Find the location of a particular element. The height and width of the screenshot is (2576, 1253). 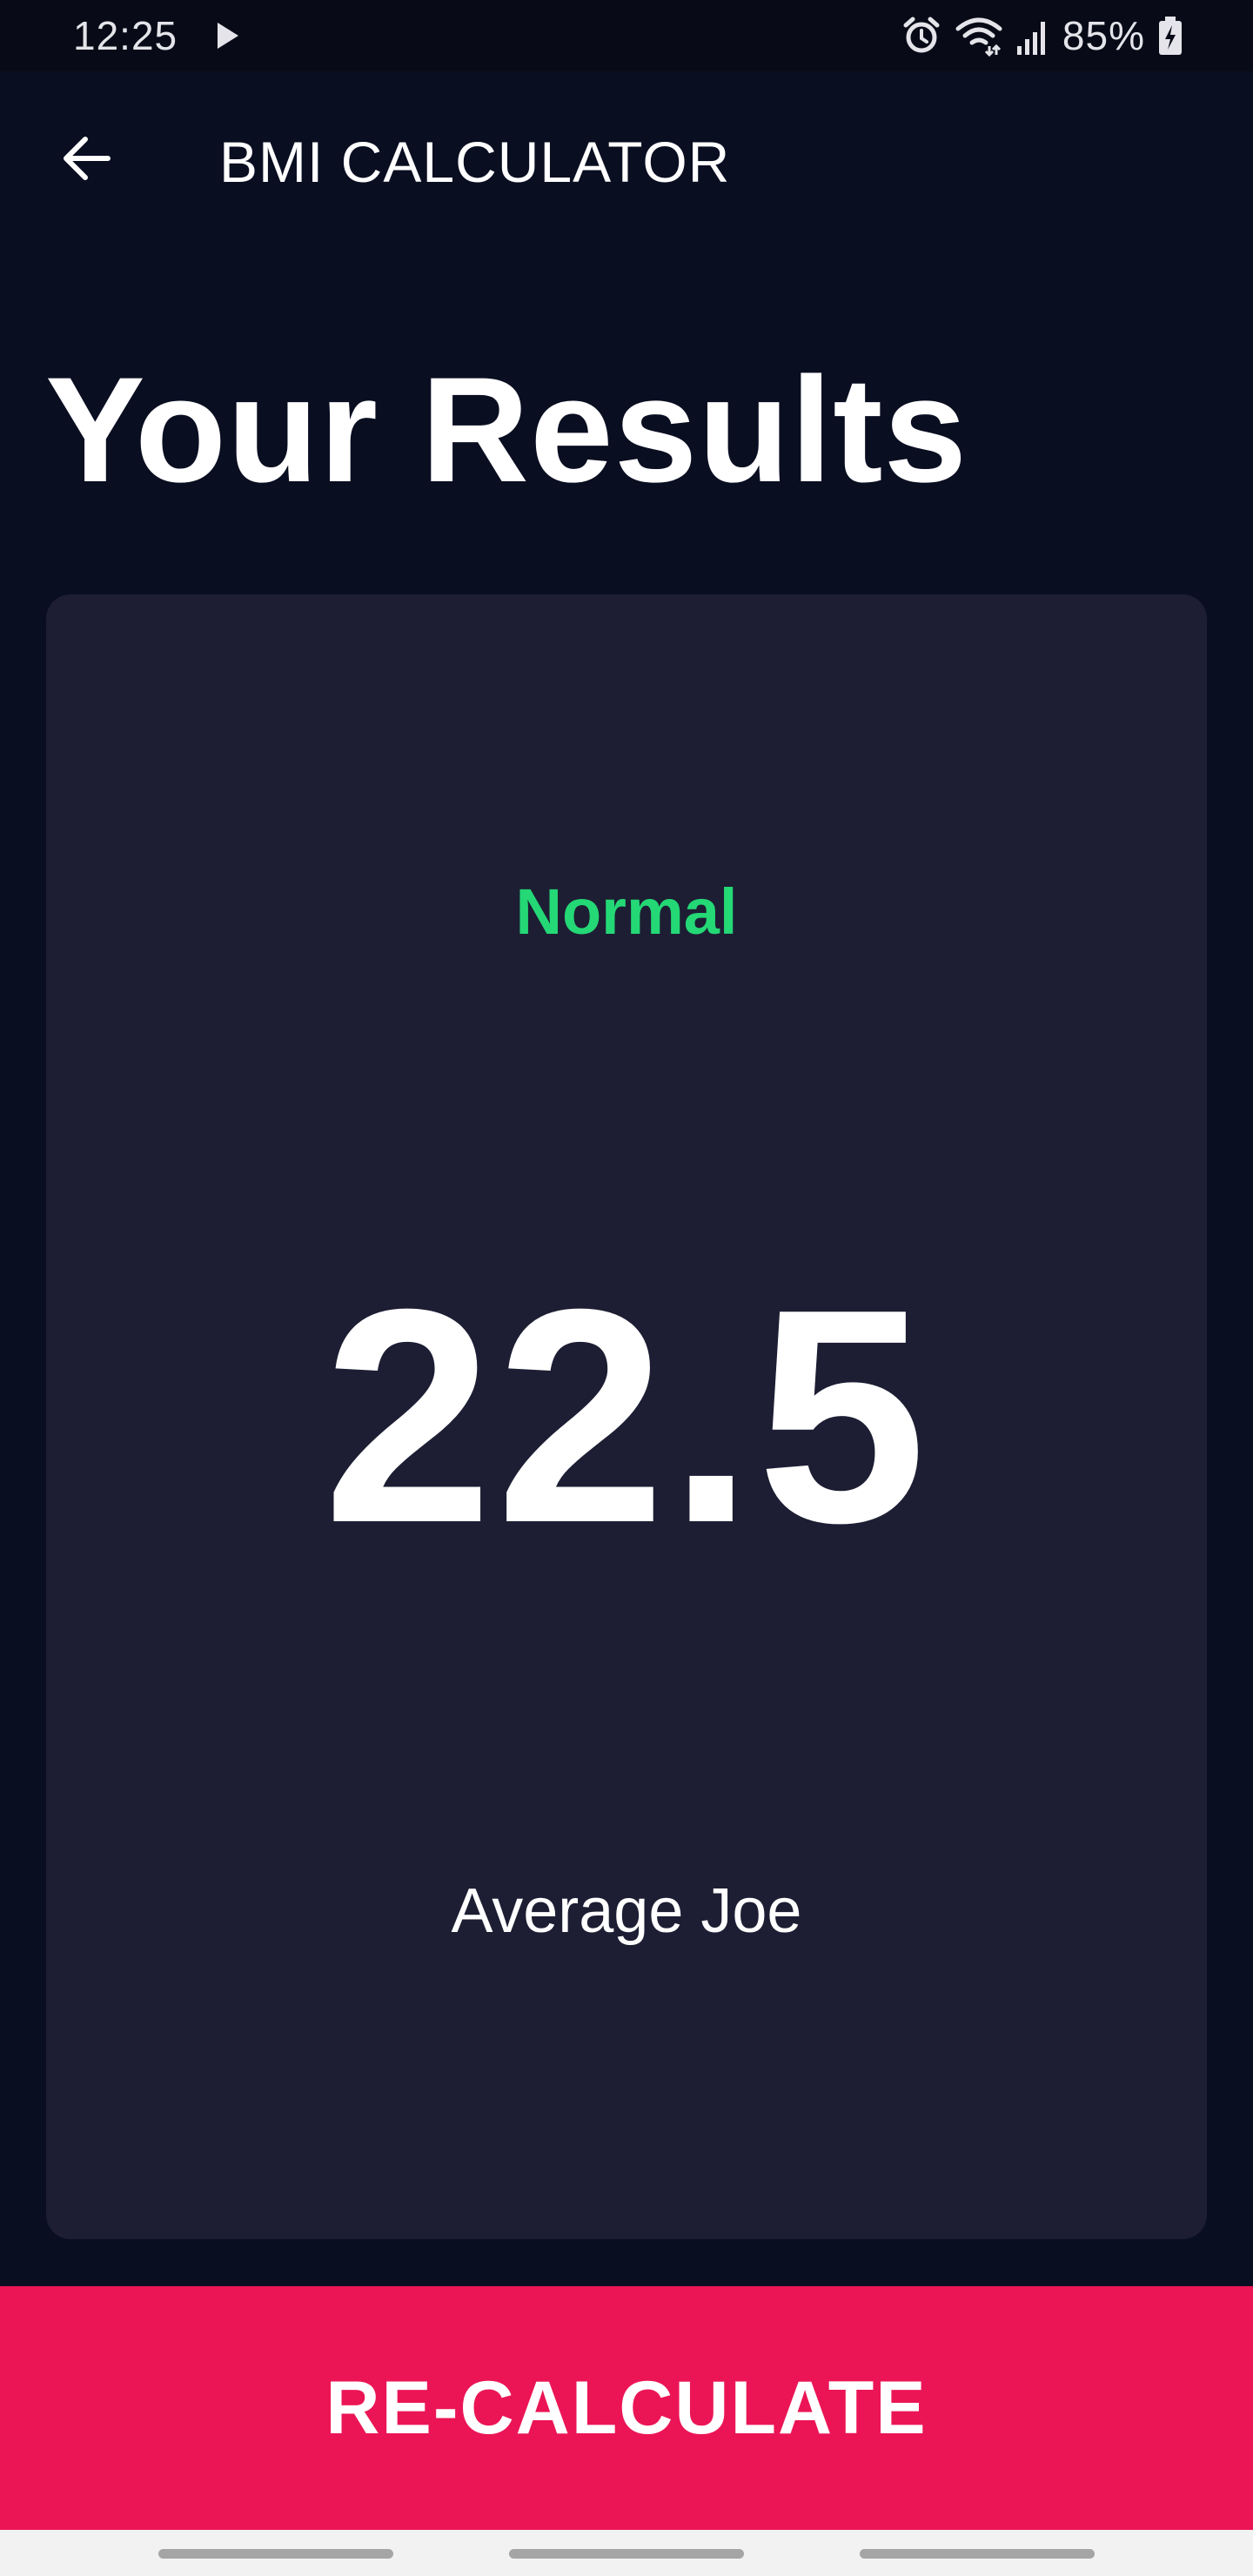

bmi-value: 22.5 is located at coordinates (626, 1416).